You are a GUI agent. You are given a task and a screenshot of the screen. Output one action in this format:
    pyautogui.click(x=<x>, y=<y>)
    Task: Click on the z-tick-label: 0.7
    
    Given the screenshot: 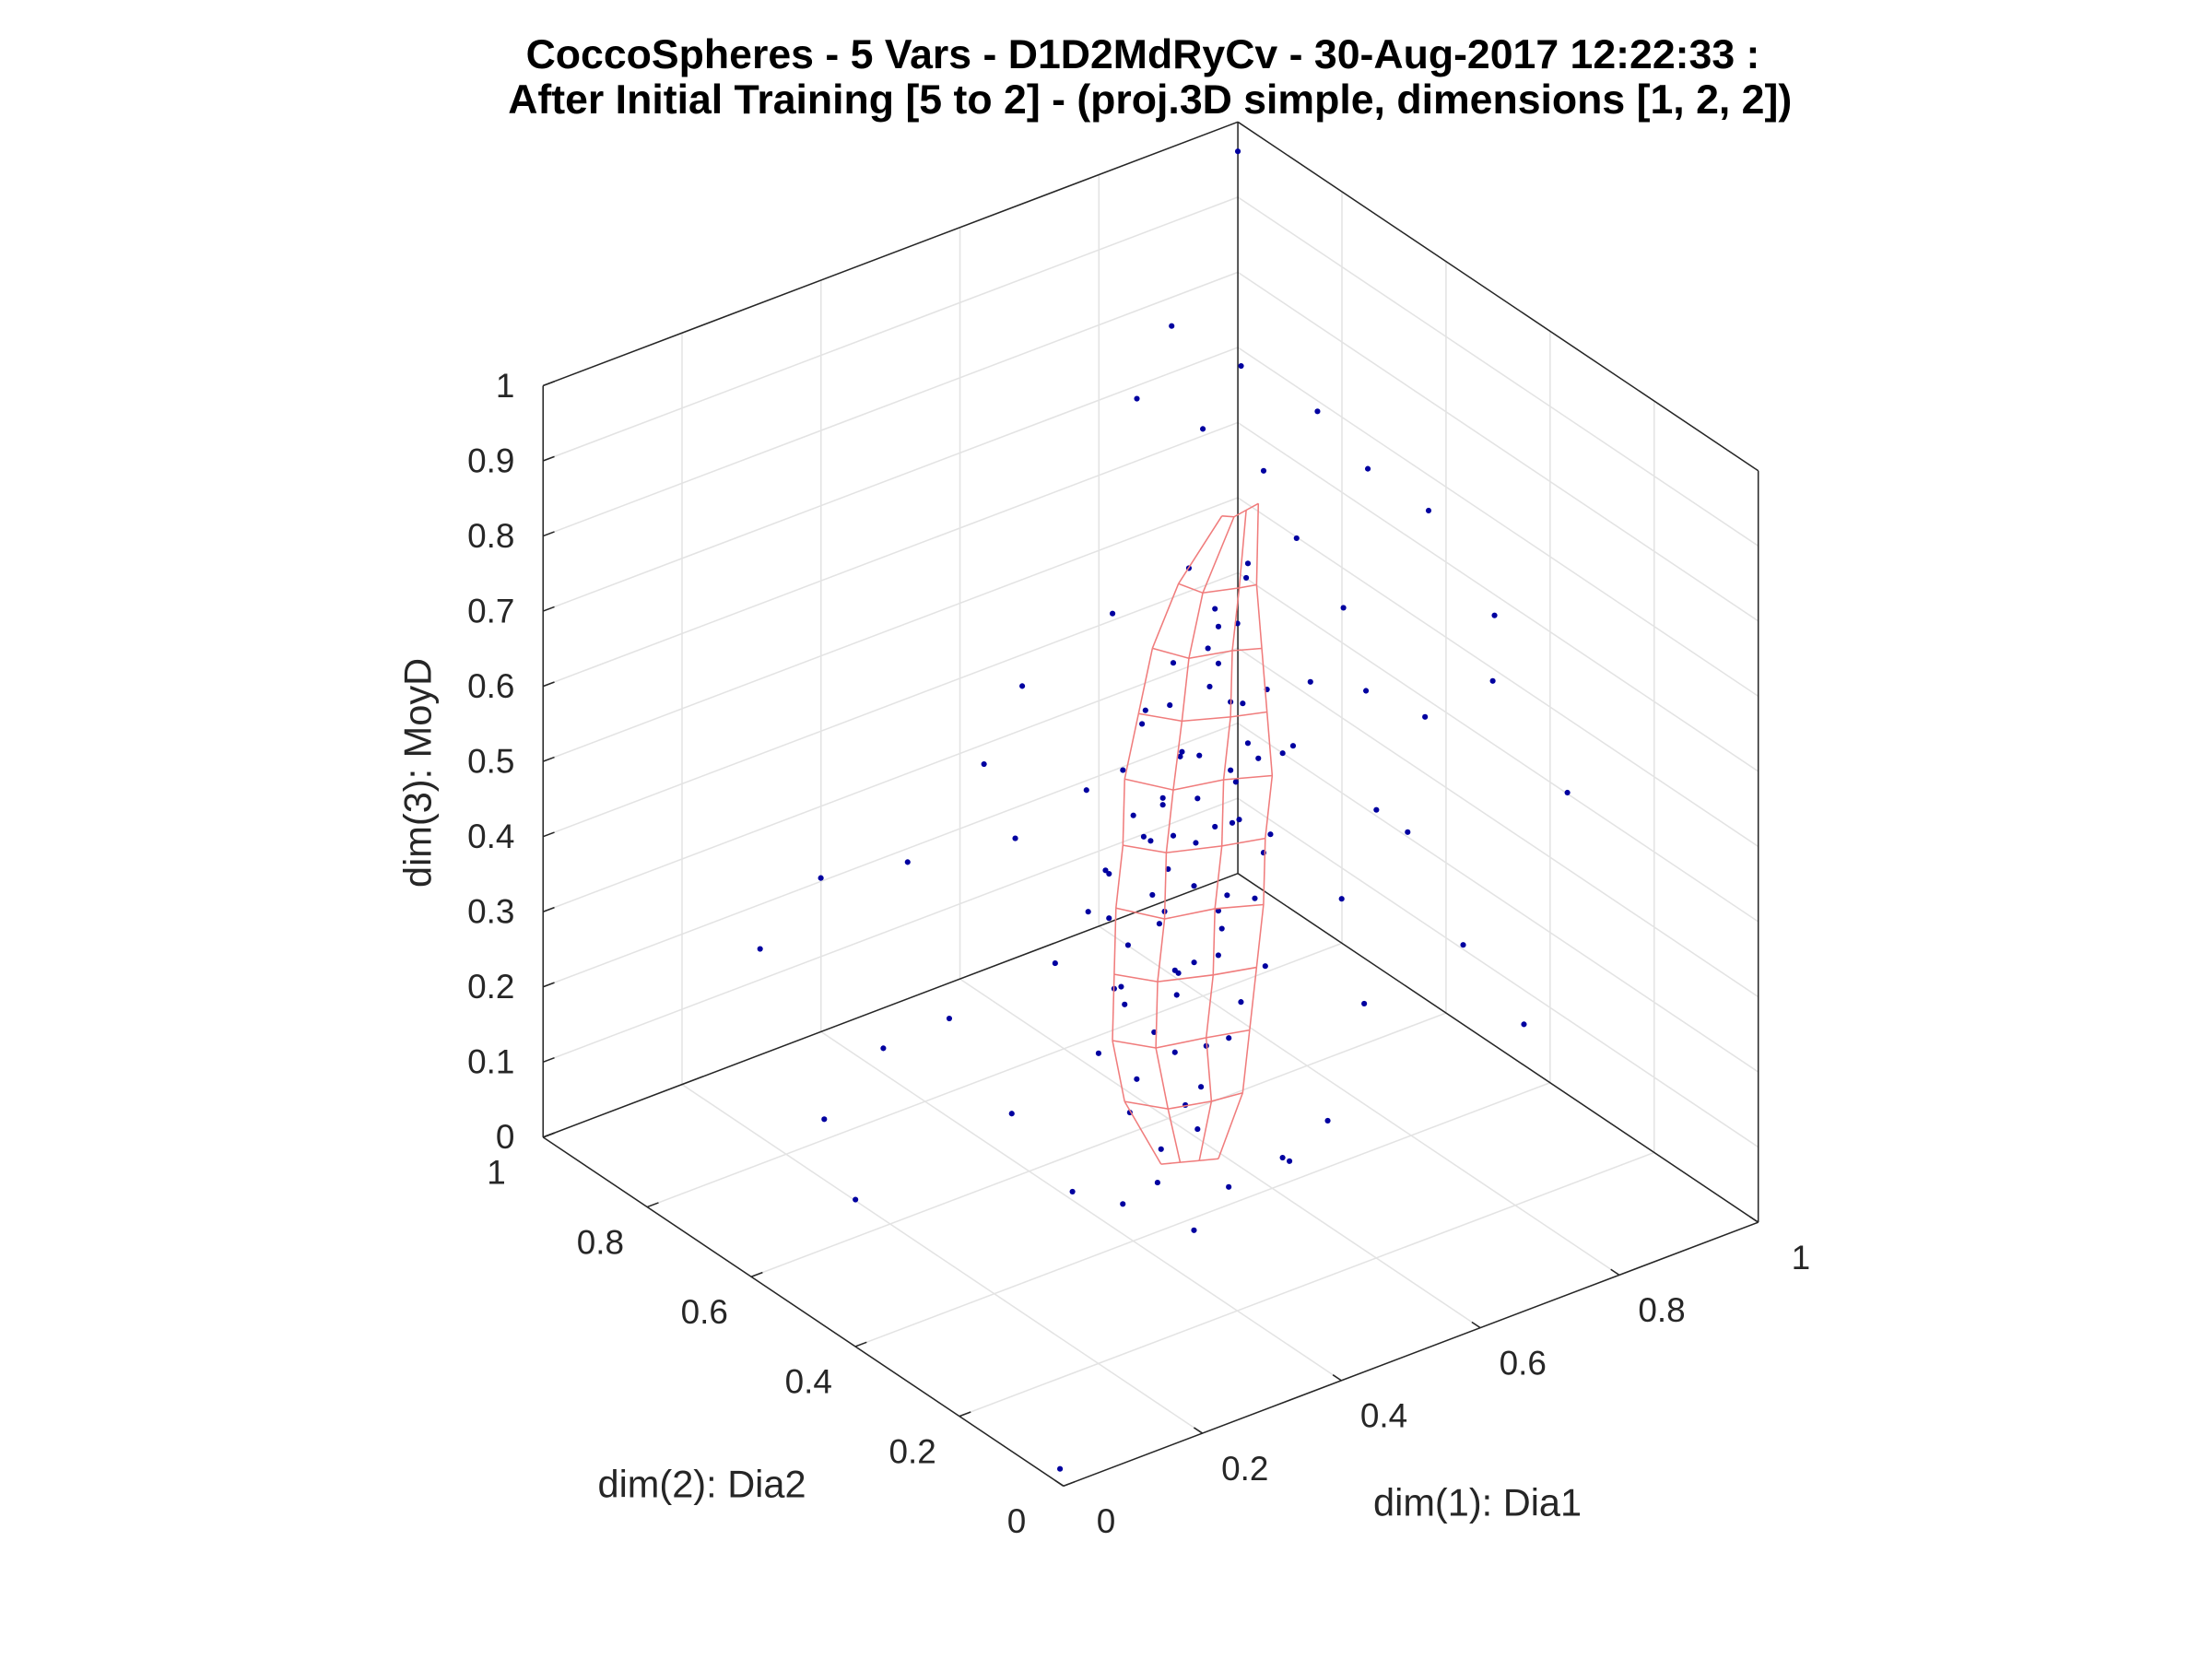 What is the action you would take?
    pyautogui.click(x=490, y=610)
    